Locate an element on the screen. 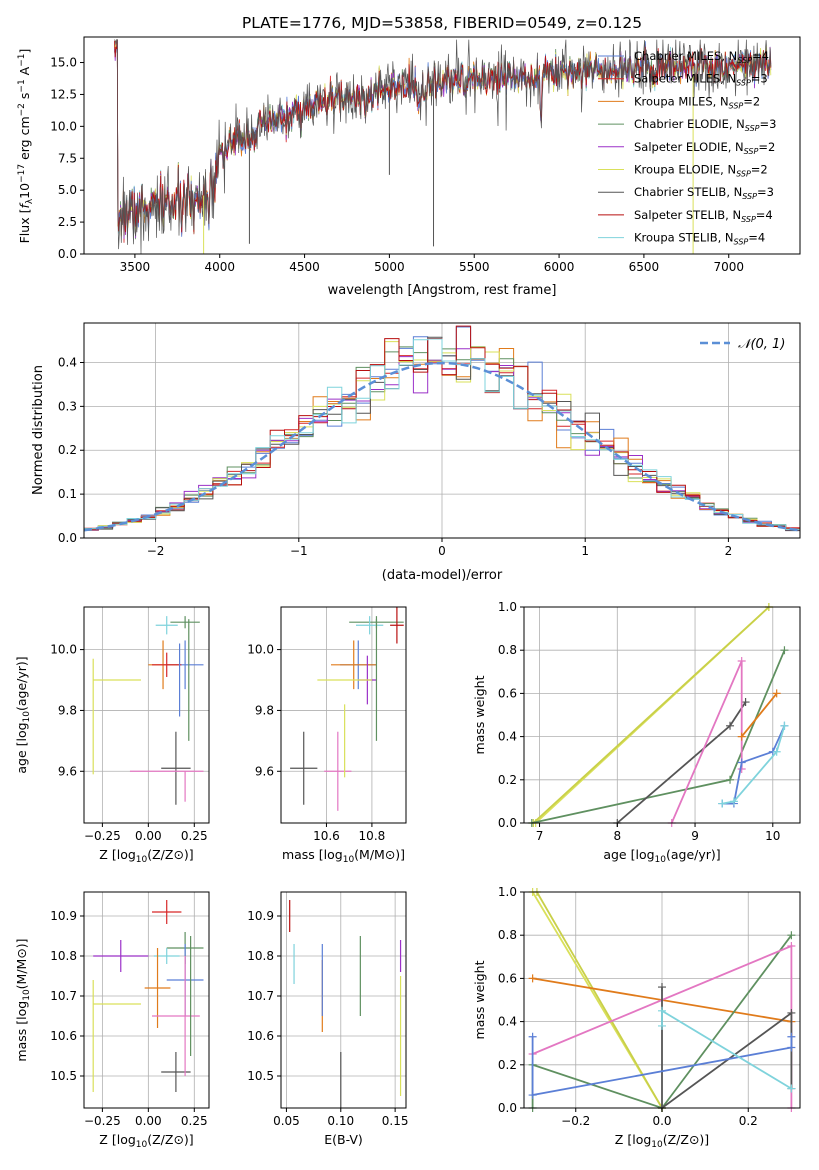 The width and height of the screenshot is (819, 1170). spectrum-y-tick-label: 7.5 is located at coordinates (67, 158).